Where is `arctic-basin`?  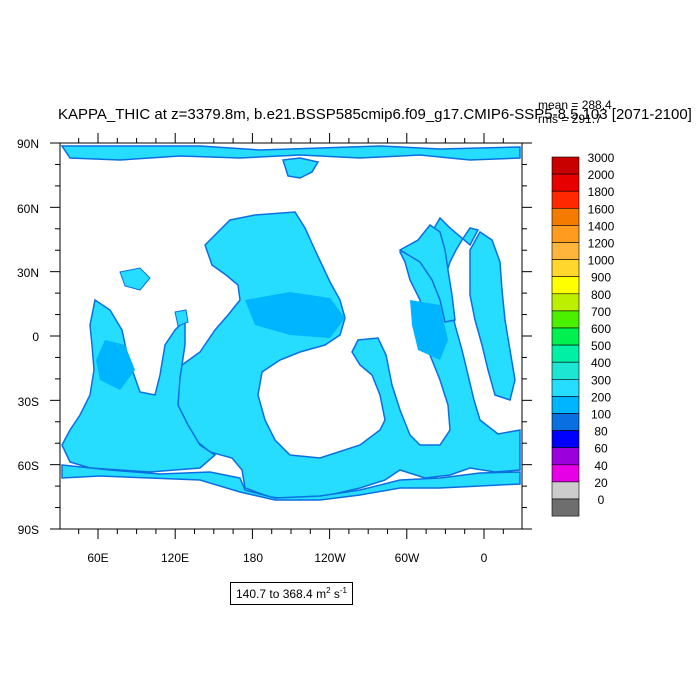
arctic-basin is located at coordinates (301, 168).